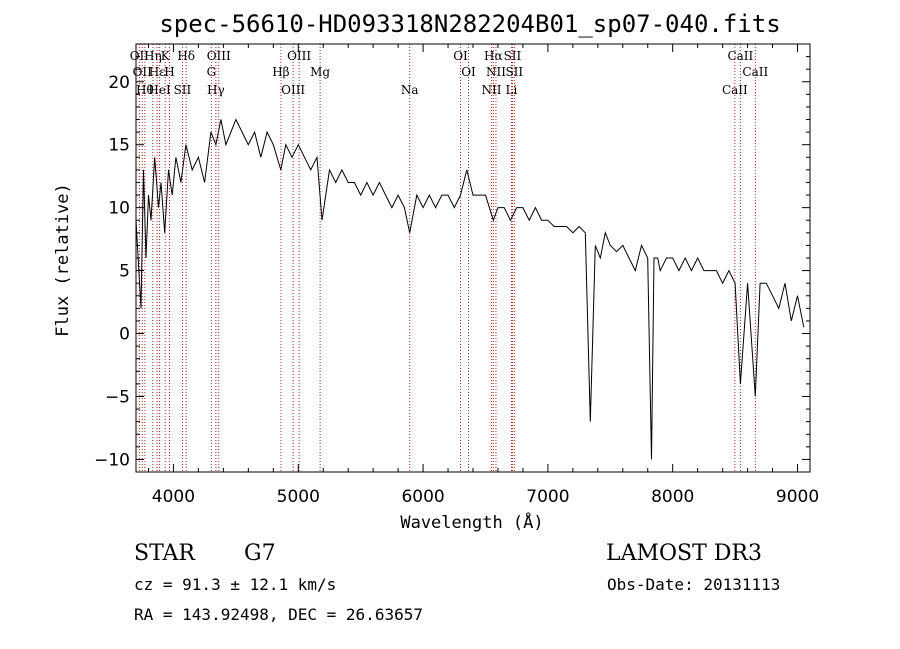  I want to click on line-marker-label: Hη, so click(153, 56).